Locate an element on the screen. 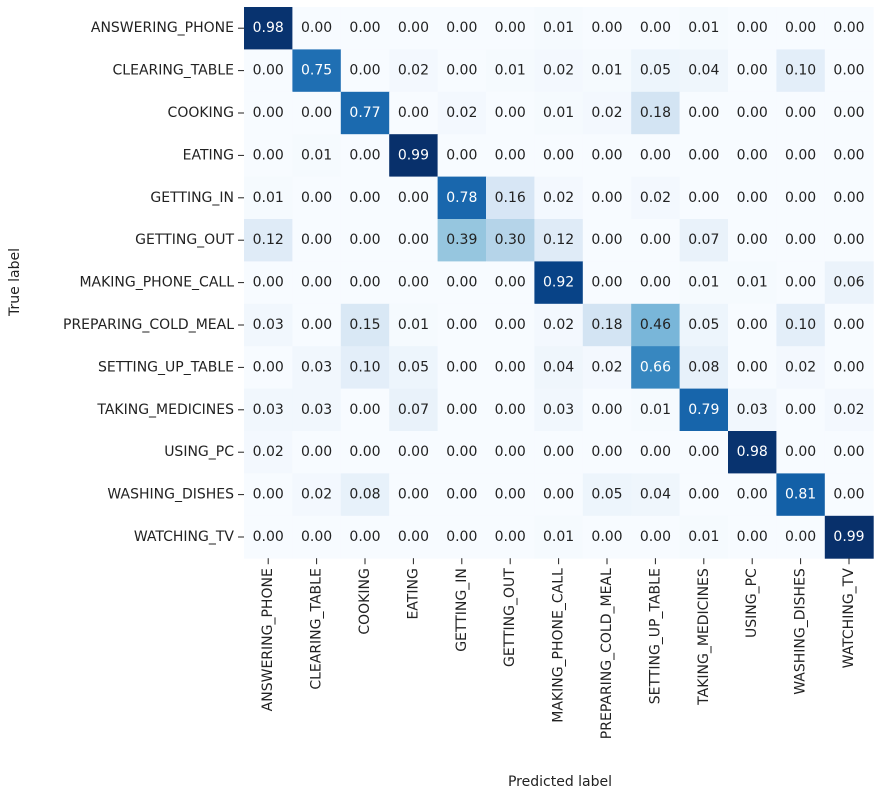 The height and width of the screenshot is (793, 874). y-tick-label: USING_PC is located at coordinates (199, 452).